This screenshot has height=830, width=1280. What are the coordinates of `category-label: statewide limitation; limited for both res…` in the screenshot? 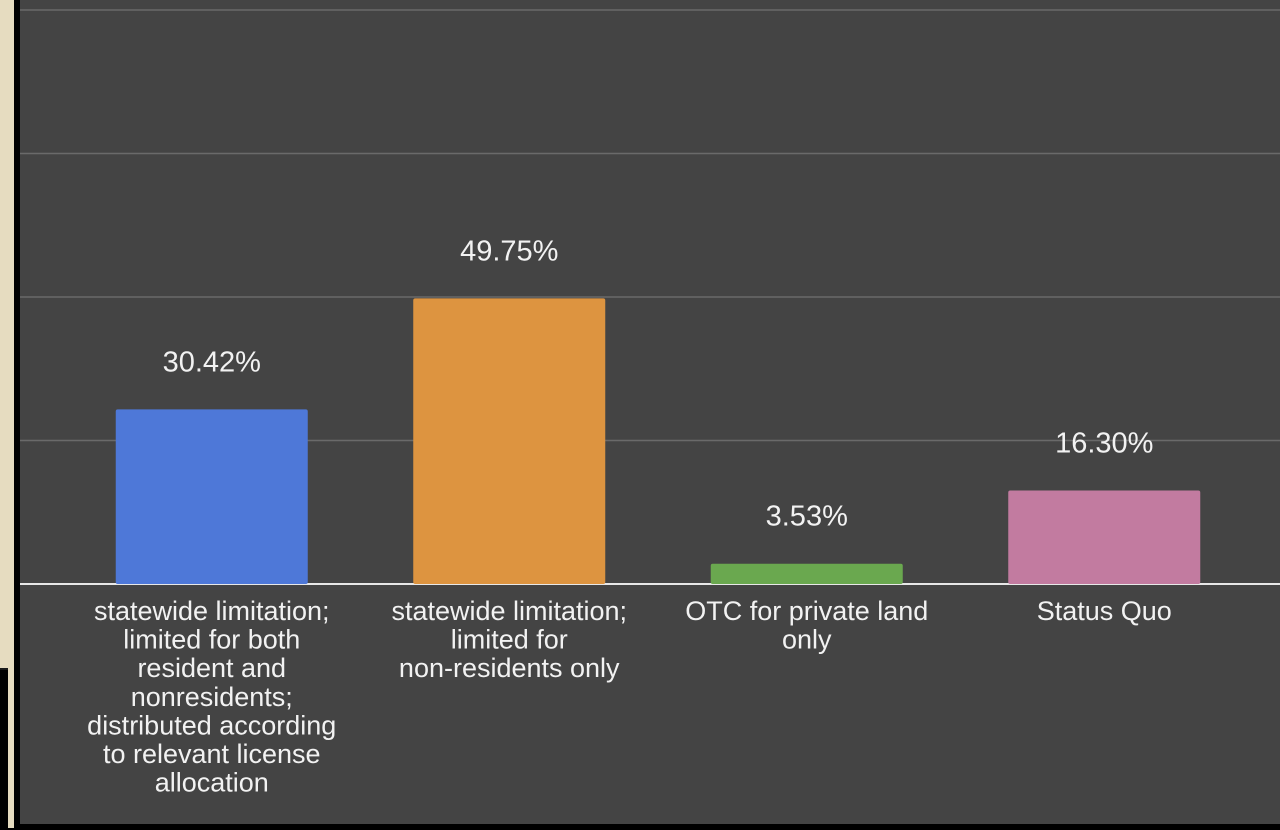 It's located at (211, 697).